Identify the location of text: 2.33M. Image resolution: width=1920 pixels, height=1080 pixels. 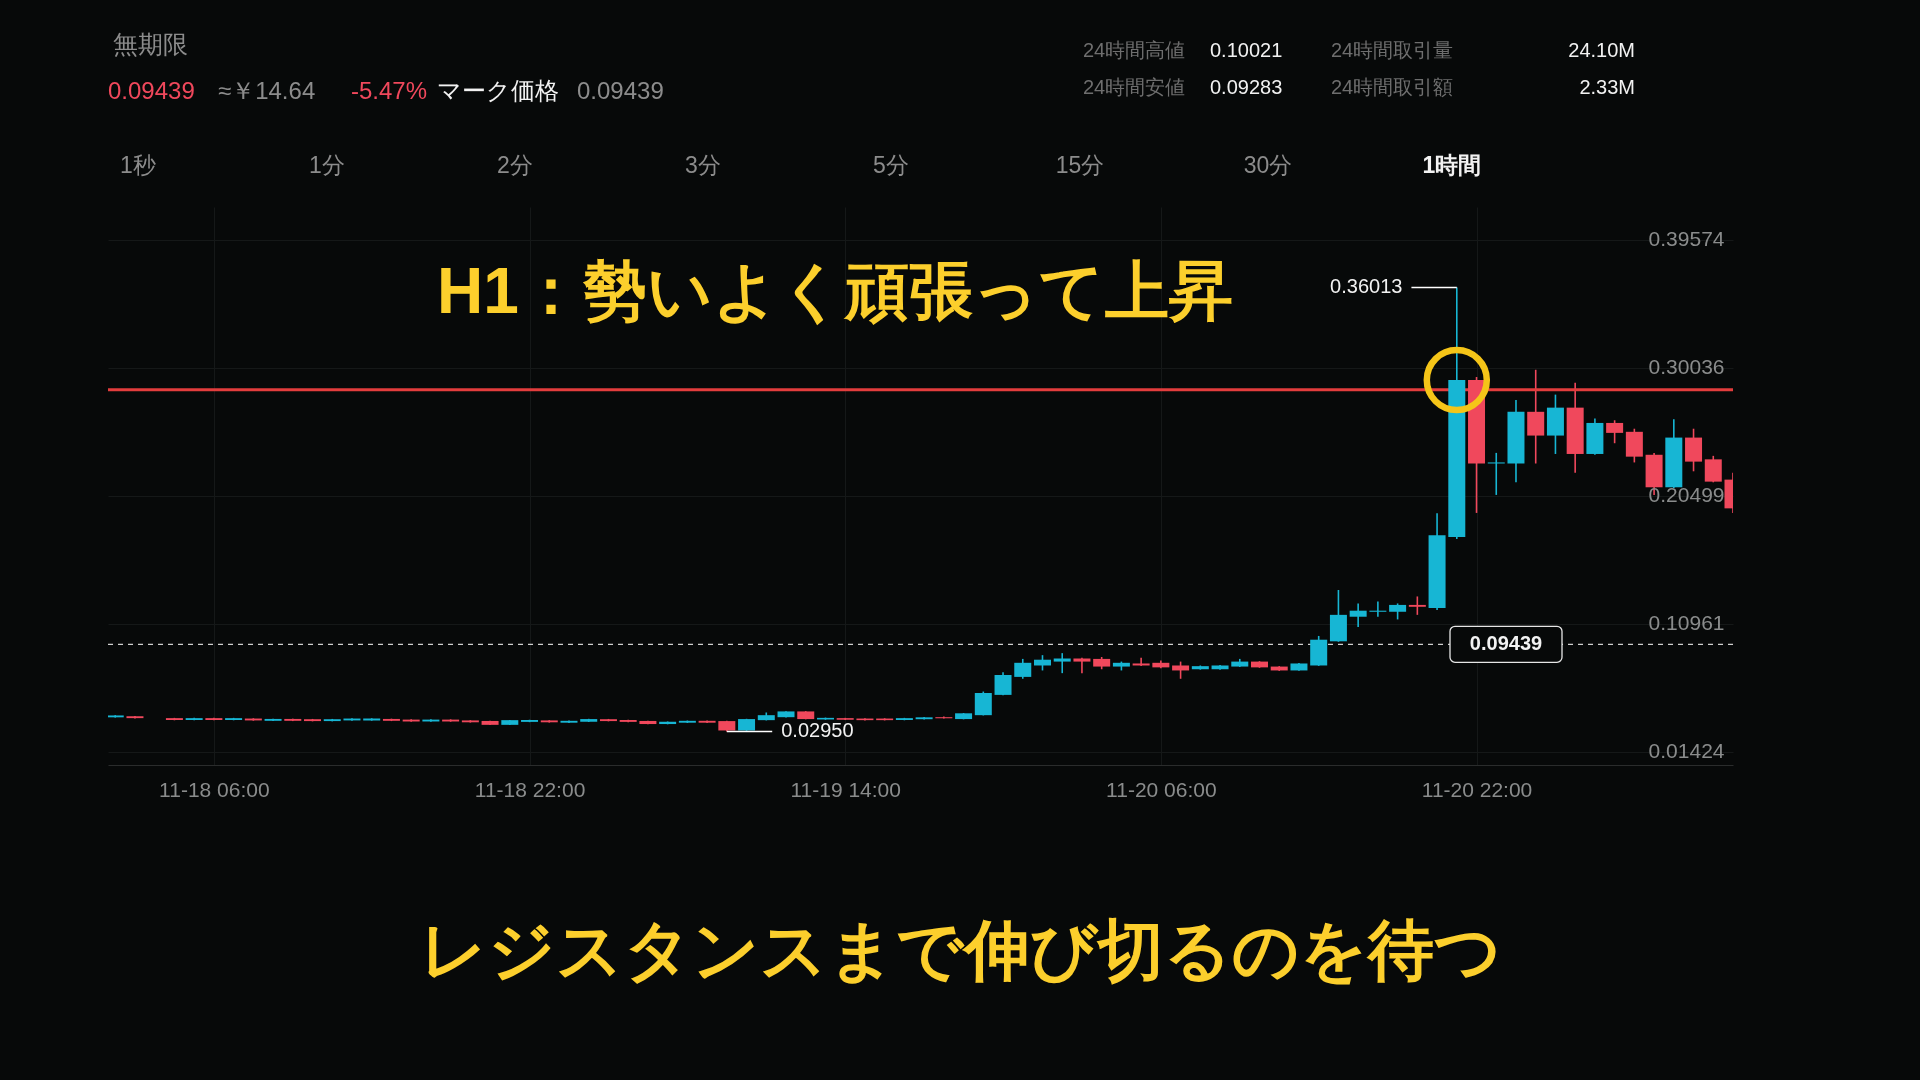
(1607, 87).